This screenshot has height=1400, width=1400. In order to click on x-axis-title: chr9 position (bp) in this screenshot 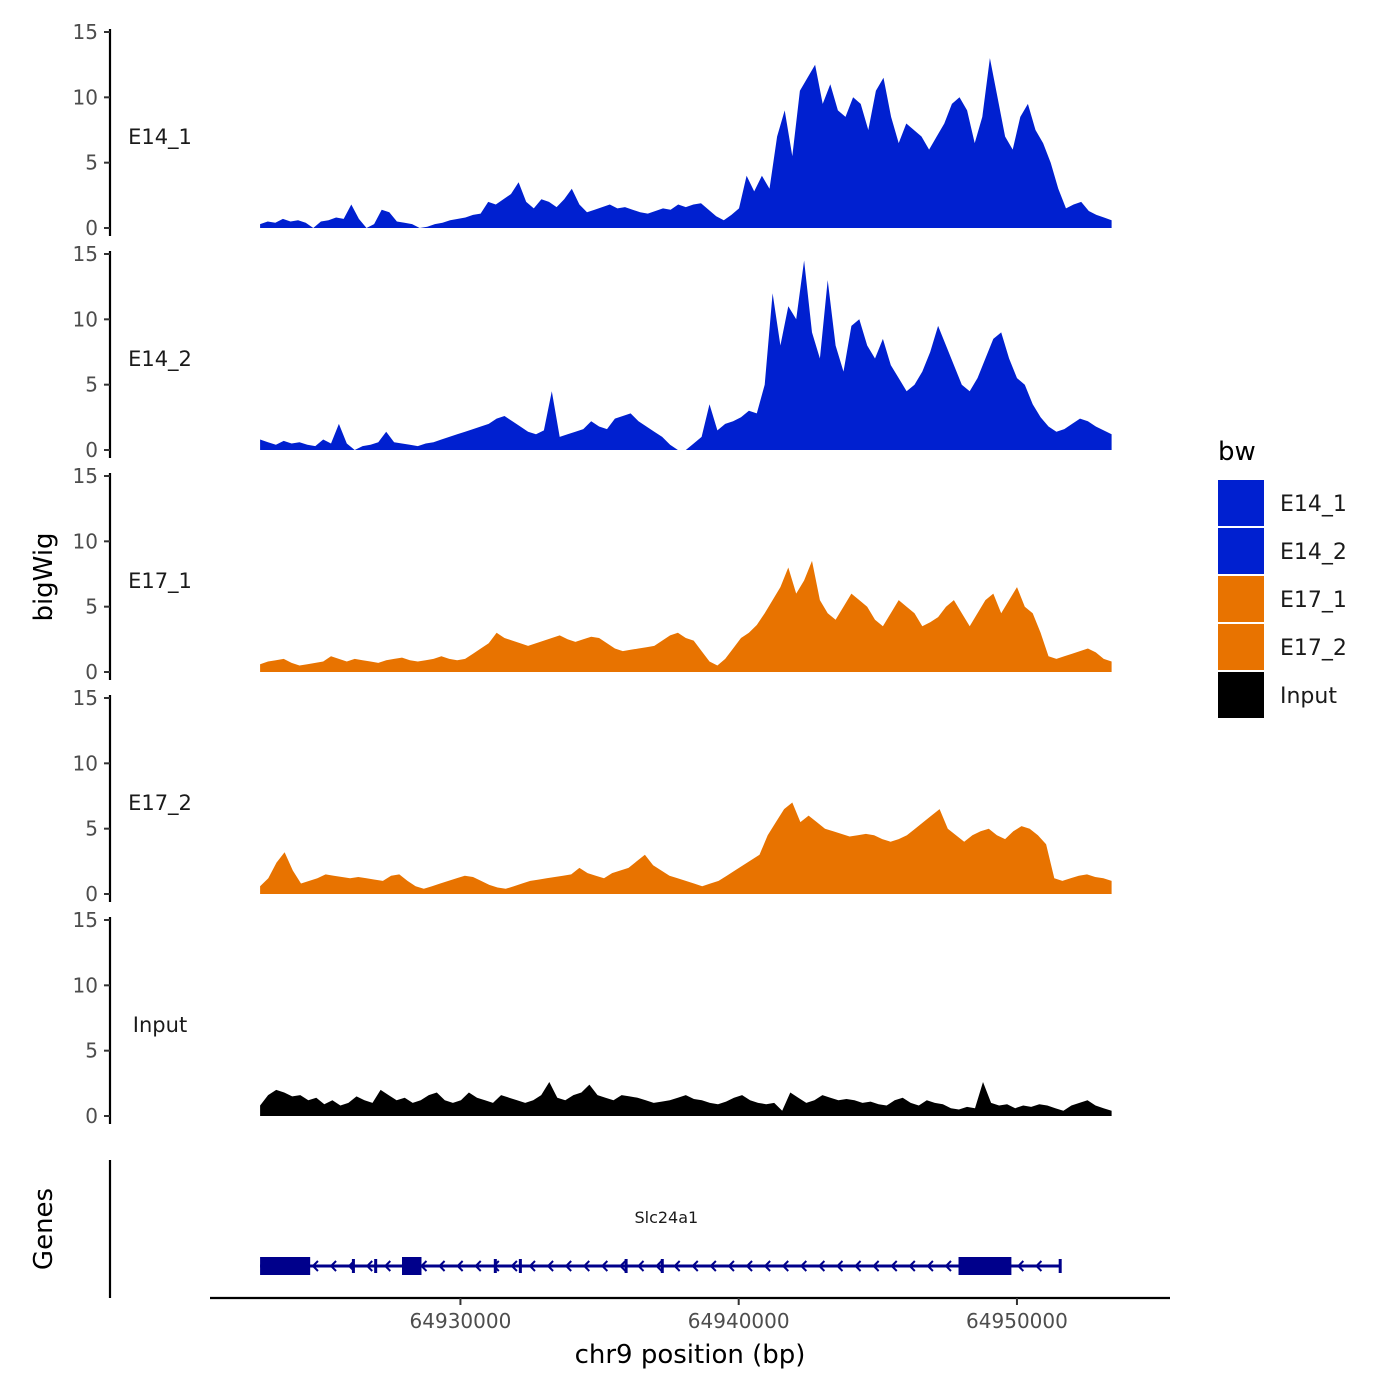, I will do `click(690, 1355)`.